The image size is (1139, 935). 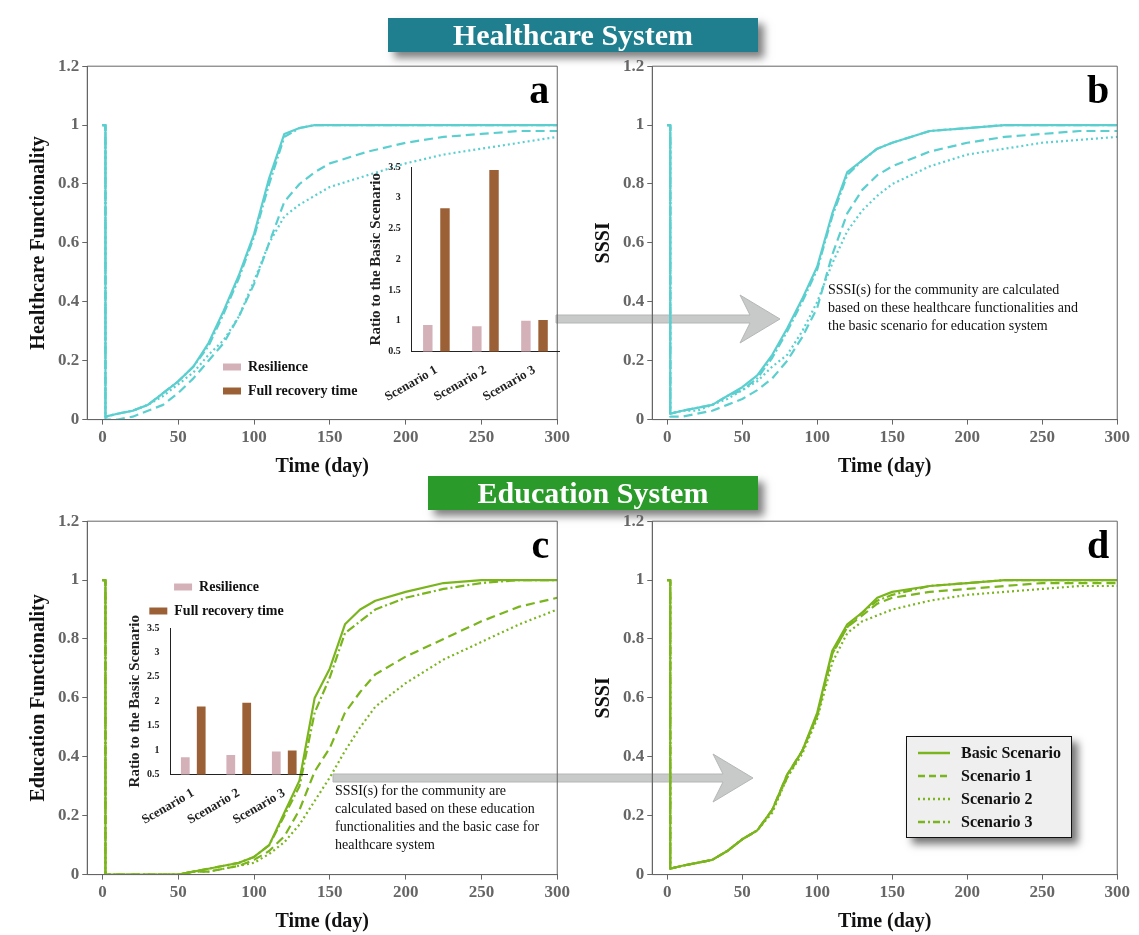 I want to click on chart-title: Education System, so click(x=593, y=493).